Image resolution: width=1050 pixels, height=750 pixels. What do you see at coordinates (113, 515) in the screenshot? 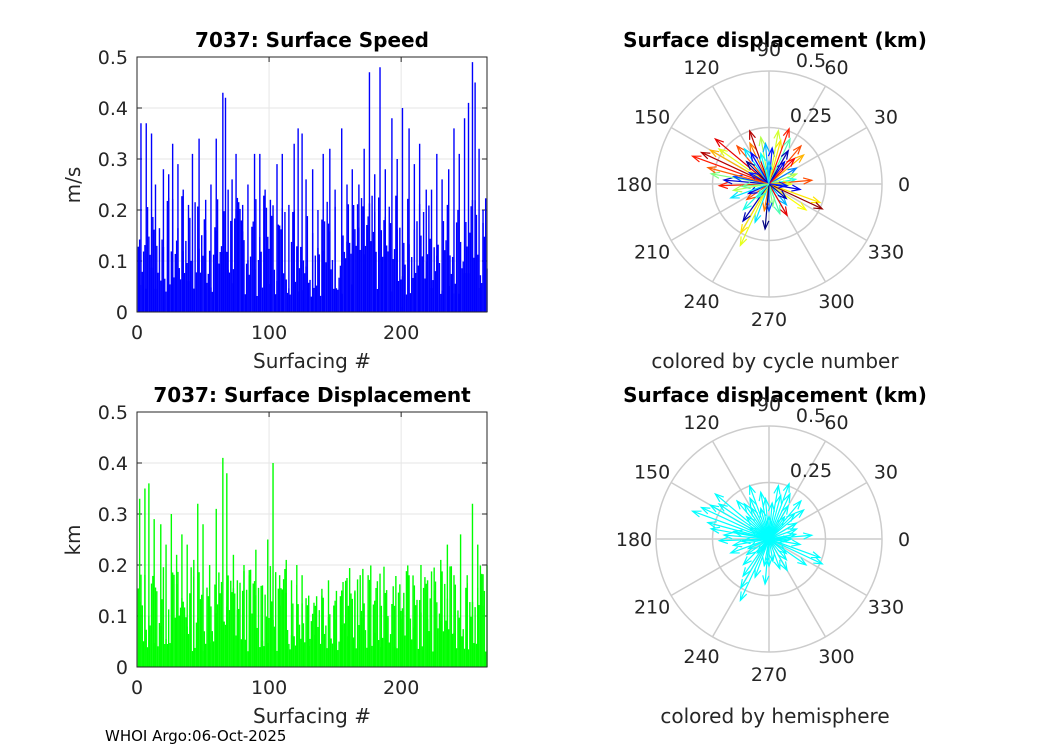
I see `y-tick-label: 0.3` at bounding box center [113, 515].